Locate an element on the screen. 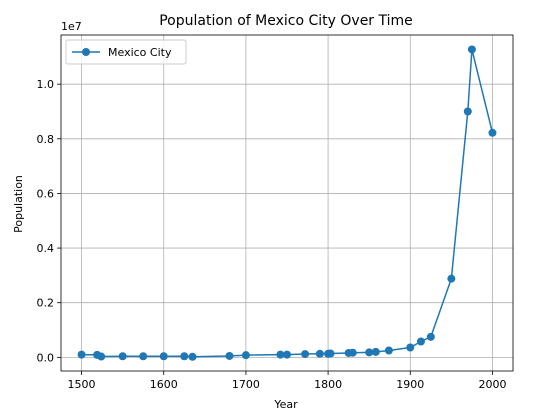 The height and width of the screenshot is (418, 545). y-tick-label: 0.0 is located at coordinates (46, 357).